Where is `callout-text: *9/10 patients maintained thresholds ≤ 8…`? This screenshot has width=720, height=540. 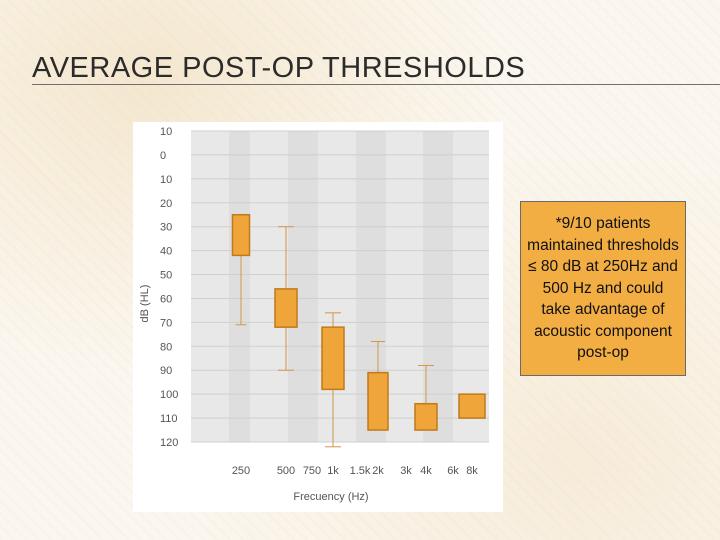 callout-text: *9/10 patients maintained thresholds ≤ 8… is located at coordinates (603, 288).